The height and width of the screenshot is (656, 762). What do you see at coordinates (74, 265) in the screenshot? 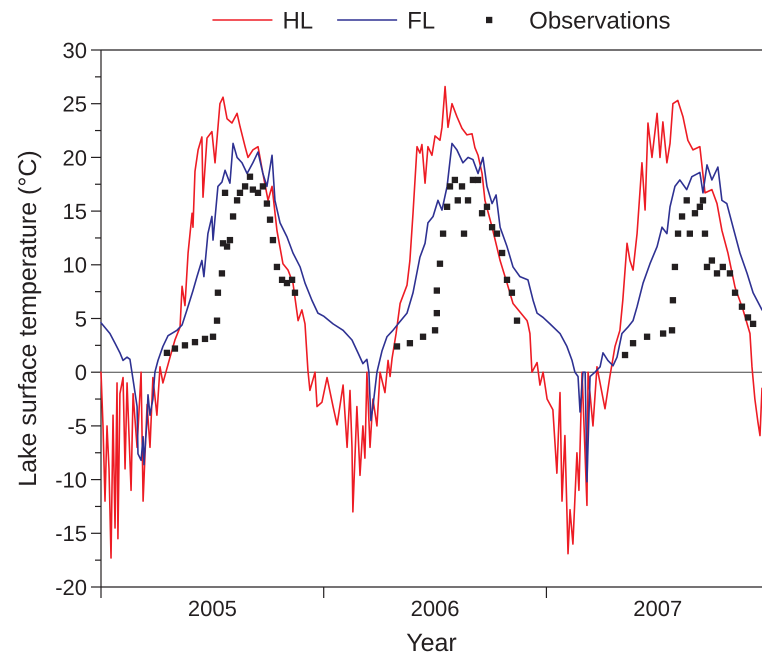
I see `y-tick-label: 10` at bounding box center [74, 265].